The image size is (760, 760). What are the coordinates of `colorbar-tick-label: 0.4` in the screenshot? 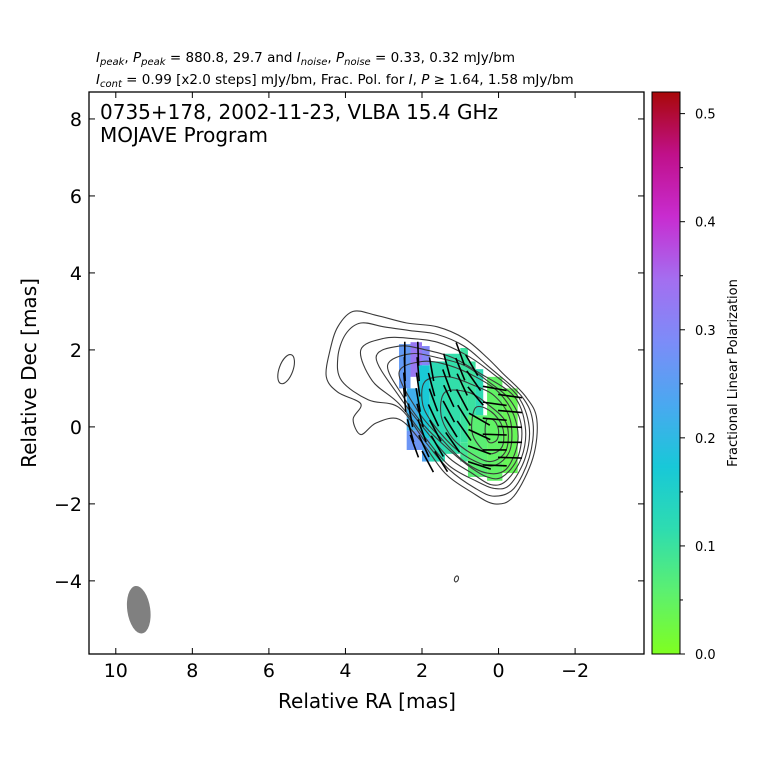 It's located at (705, 223).